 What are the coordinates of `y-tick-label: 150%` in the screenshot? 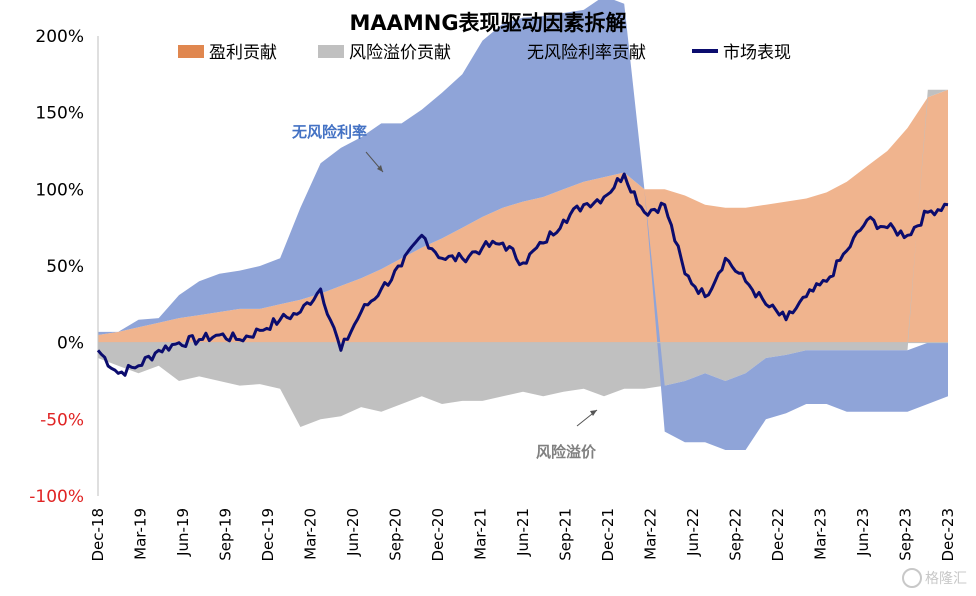 It's located at (59, 114).